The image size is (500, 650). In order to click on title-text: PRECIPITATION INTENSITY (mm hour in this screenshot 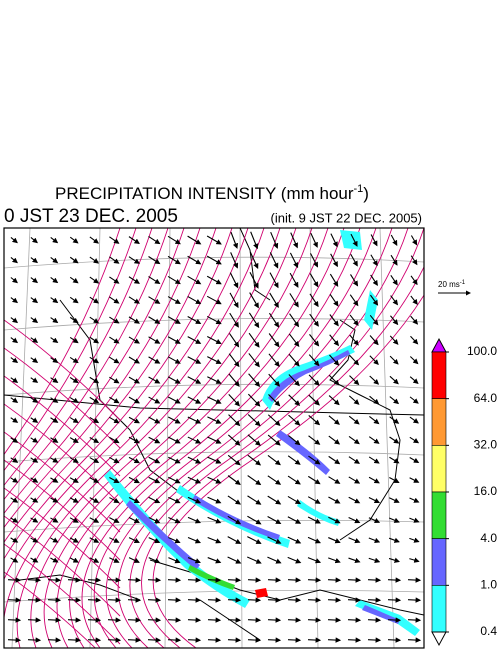, I will do `click(204, 193)`.